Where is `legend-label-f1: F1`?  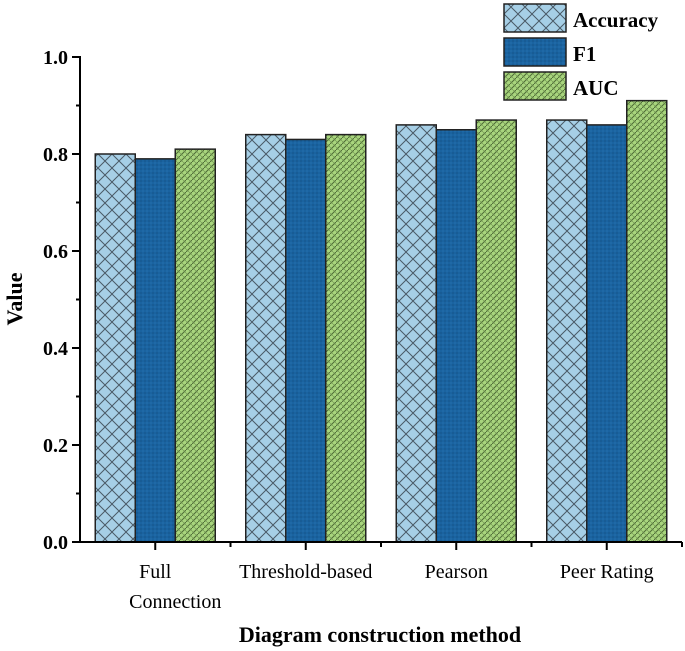 legend-label-f1: F1 is located at coordinates (584, 54).